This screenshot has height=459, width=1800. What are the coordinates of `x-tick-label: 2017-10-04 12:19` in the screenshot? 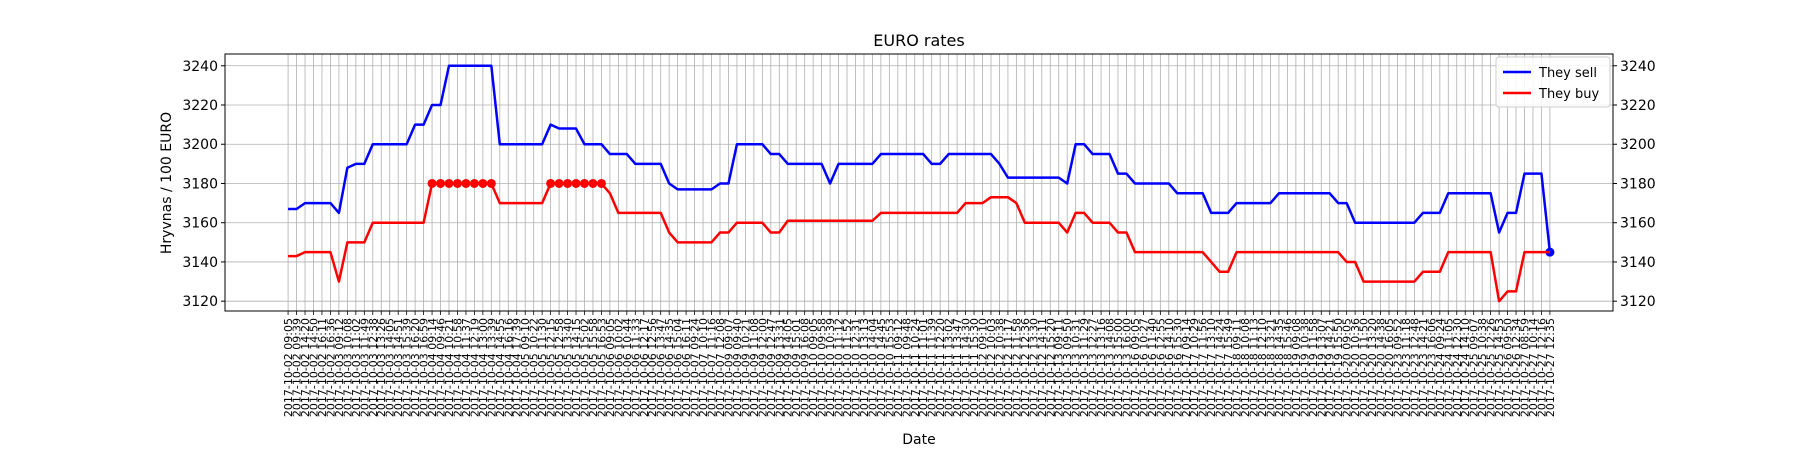 It's located at (474, 367).